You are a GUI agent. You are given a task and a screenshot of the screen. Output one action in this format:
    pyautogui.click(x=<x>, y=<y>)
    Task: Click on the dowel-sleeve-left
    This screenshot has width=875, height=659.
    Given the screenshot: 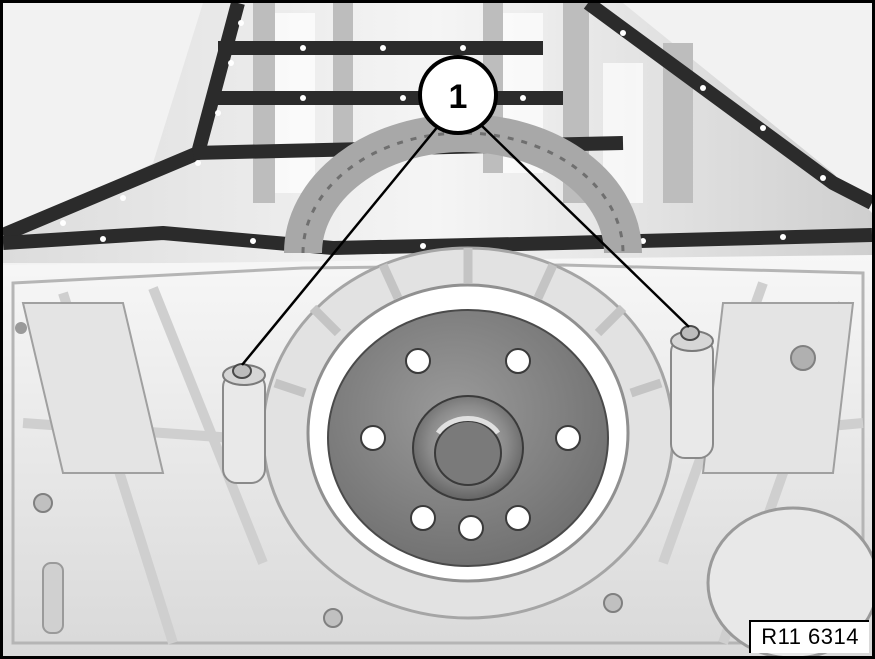 What is the action you would take?
    pyautogui.click(x=244, y=423)
    